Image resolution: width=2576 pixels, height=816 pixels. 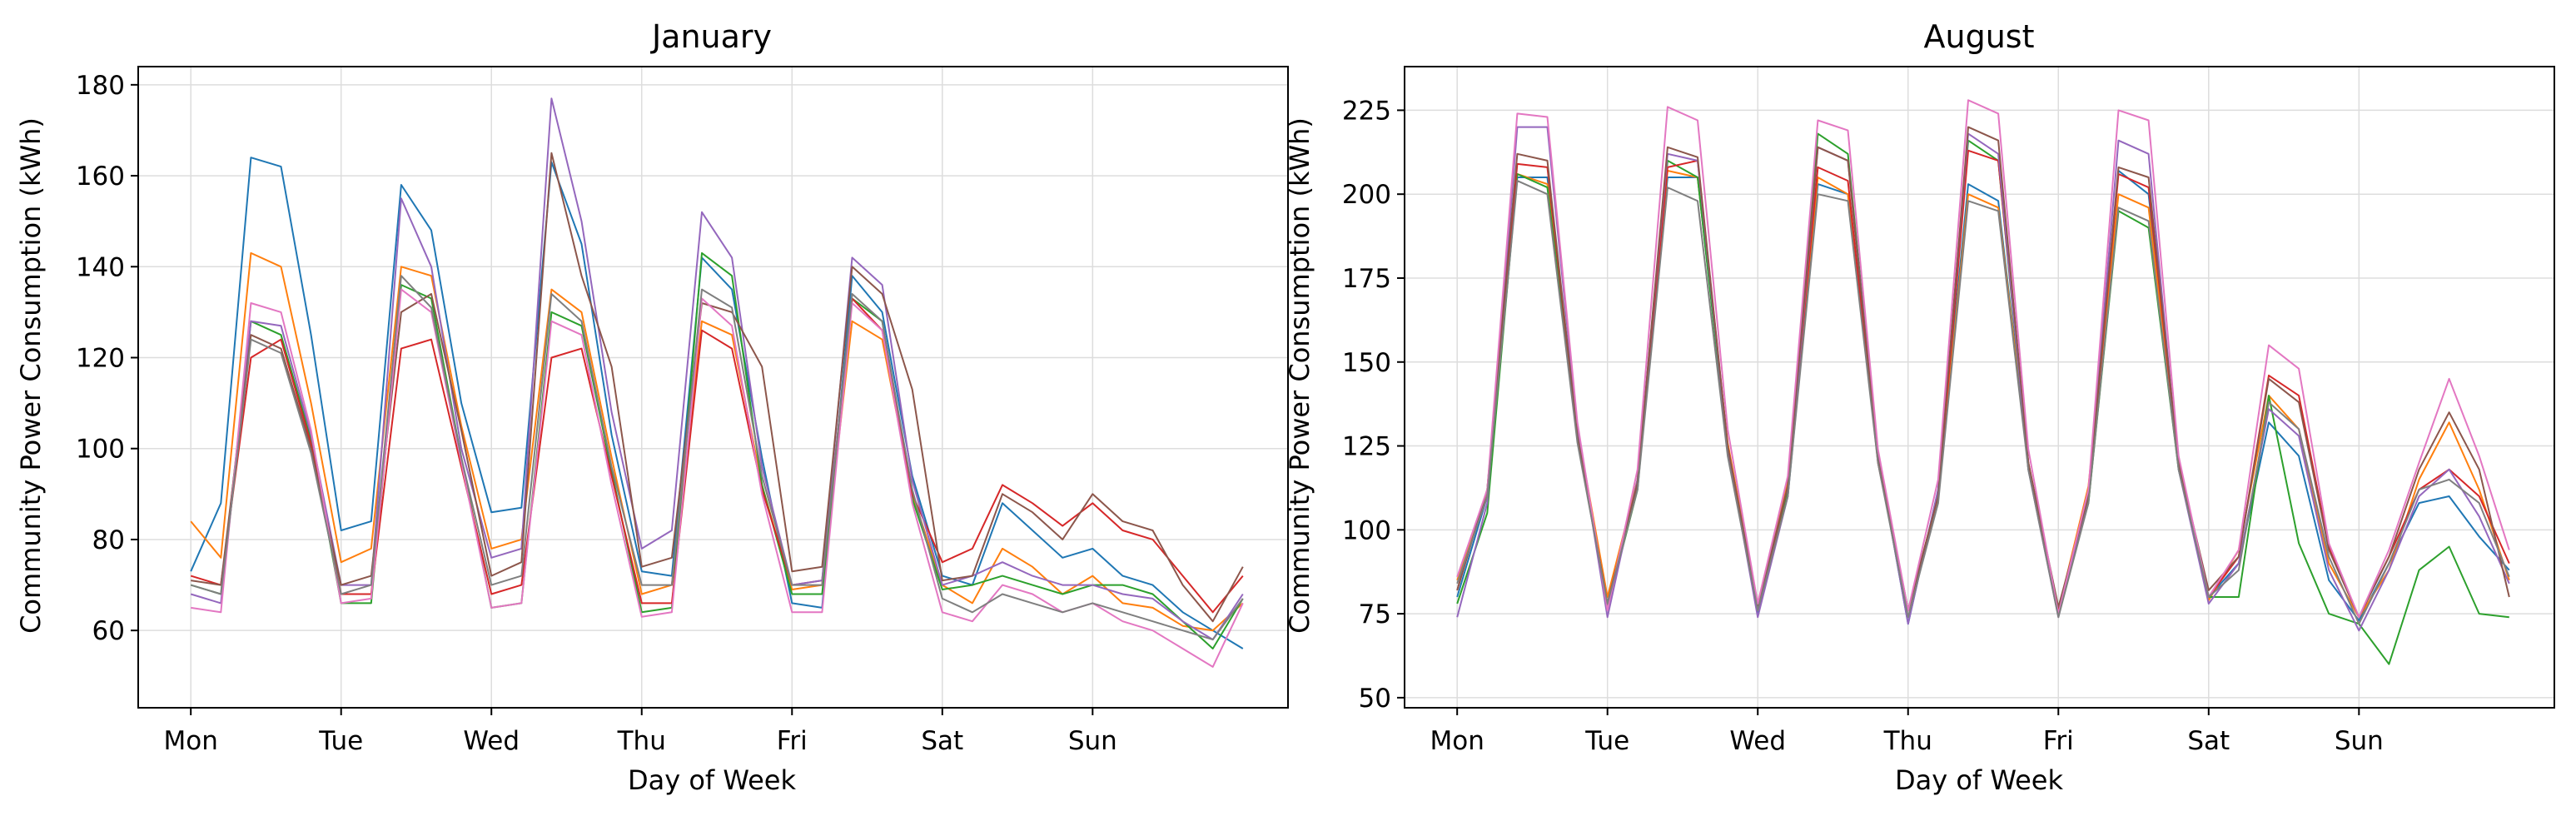 I want to click on y-tick-label: 140, so click(x=100, y=267).